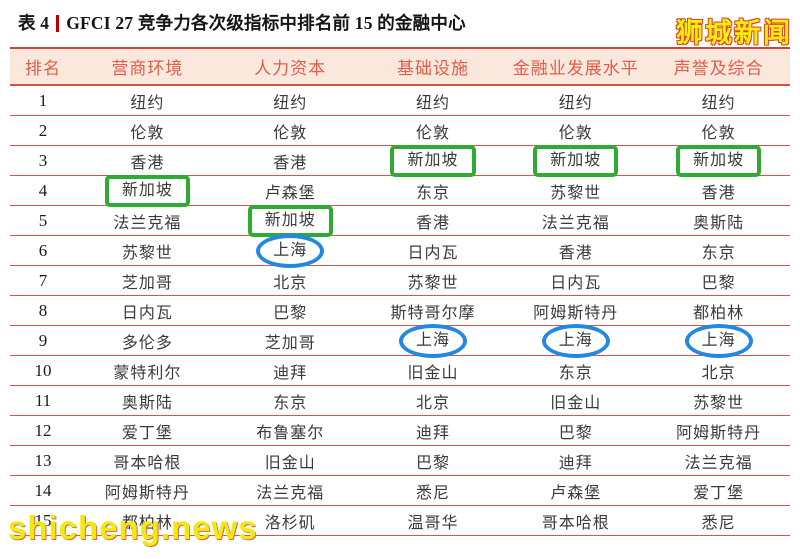 This screenshot has height=559, width=800. What do you see at coordinates (58, 23) in the screenshot?
I see `title-divider-bar` at bounding box center [58, 23].